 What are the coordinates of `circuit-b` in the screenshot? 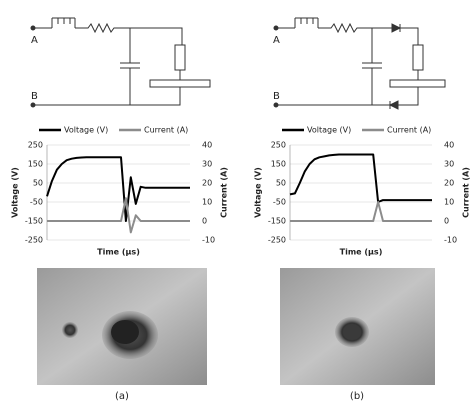 It's located at (359, 63).